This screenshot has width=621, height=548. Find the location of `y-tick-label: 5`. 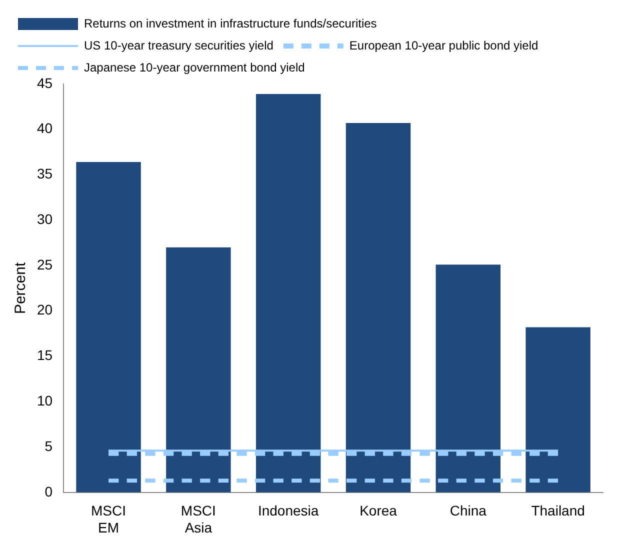

y-tick-label: 5 is located at coordinates (48, 446).